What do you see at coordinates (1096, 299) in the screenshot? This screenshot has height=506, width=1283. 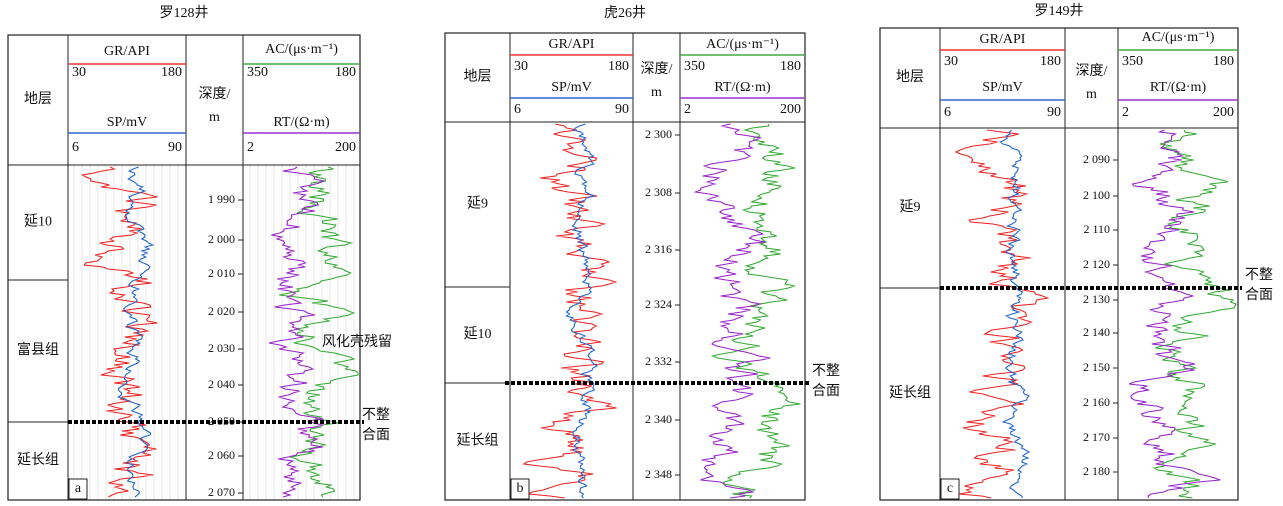 I see `depth-tick-label: 2 130` at bounding box center [1096, 299].